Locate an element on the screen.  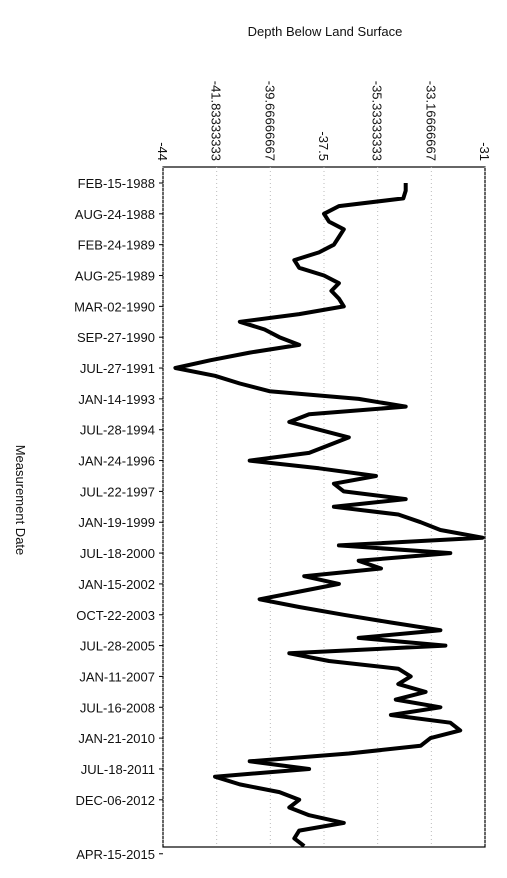
x-axis-title: Depth Below Land Surface is located at coordinates (325, 31).